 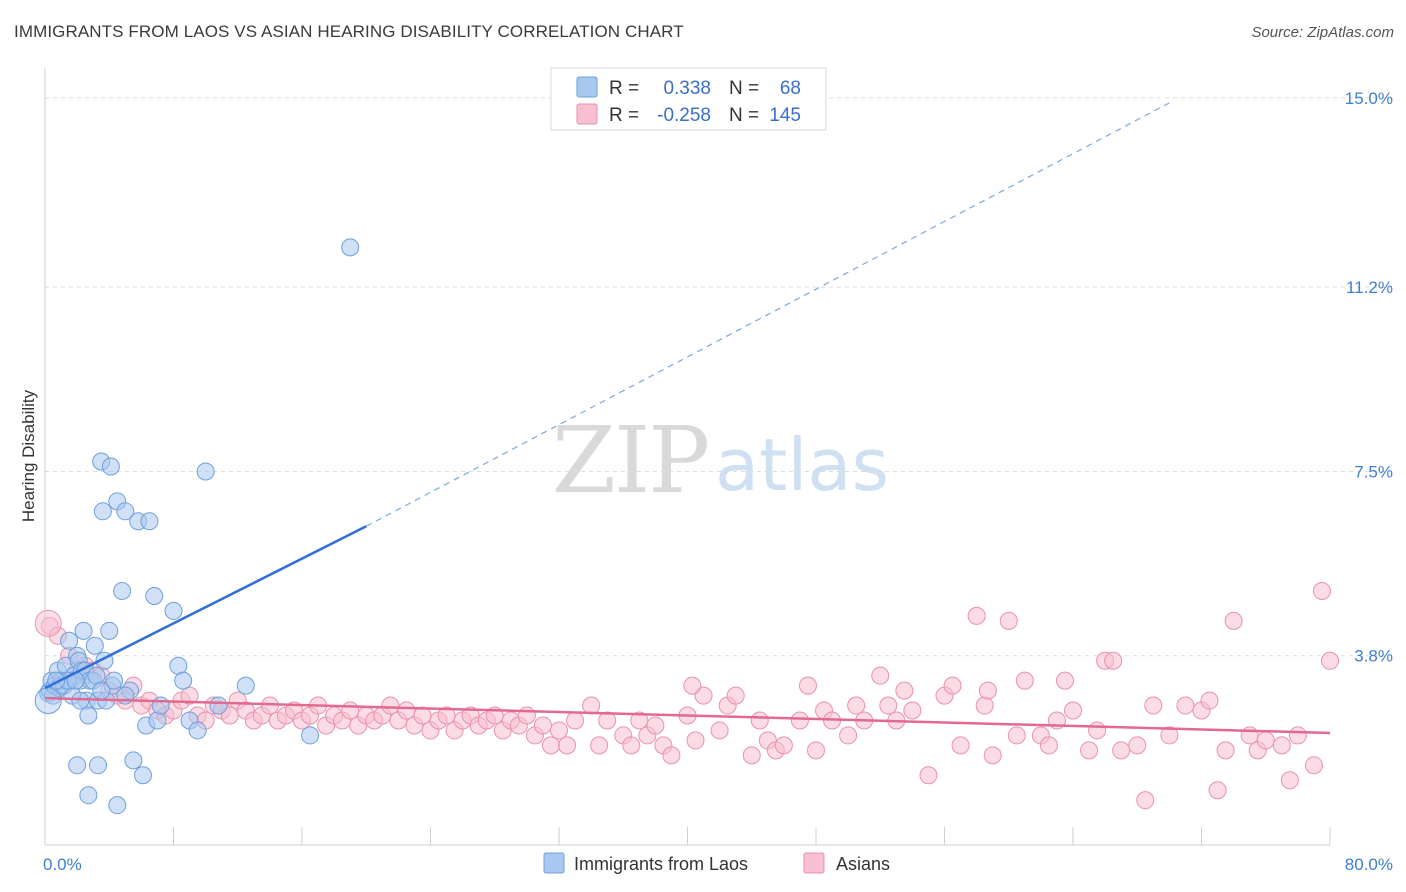 What do you see at coordinates (688, 99) in the screenshot?
I see `correlation-legend: R = 0.338 N = 68 R = -0.258 N = 145` at bounding box center [688, 99].